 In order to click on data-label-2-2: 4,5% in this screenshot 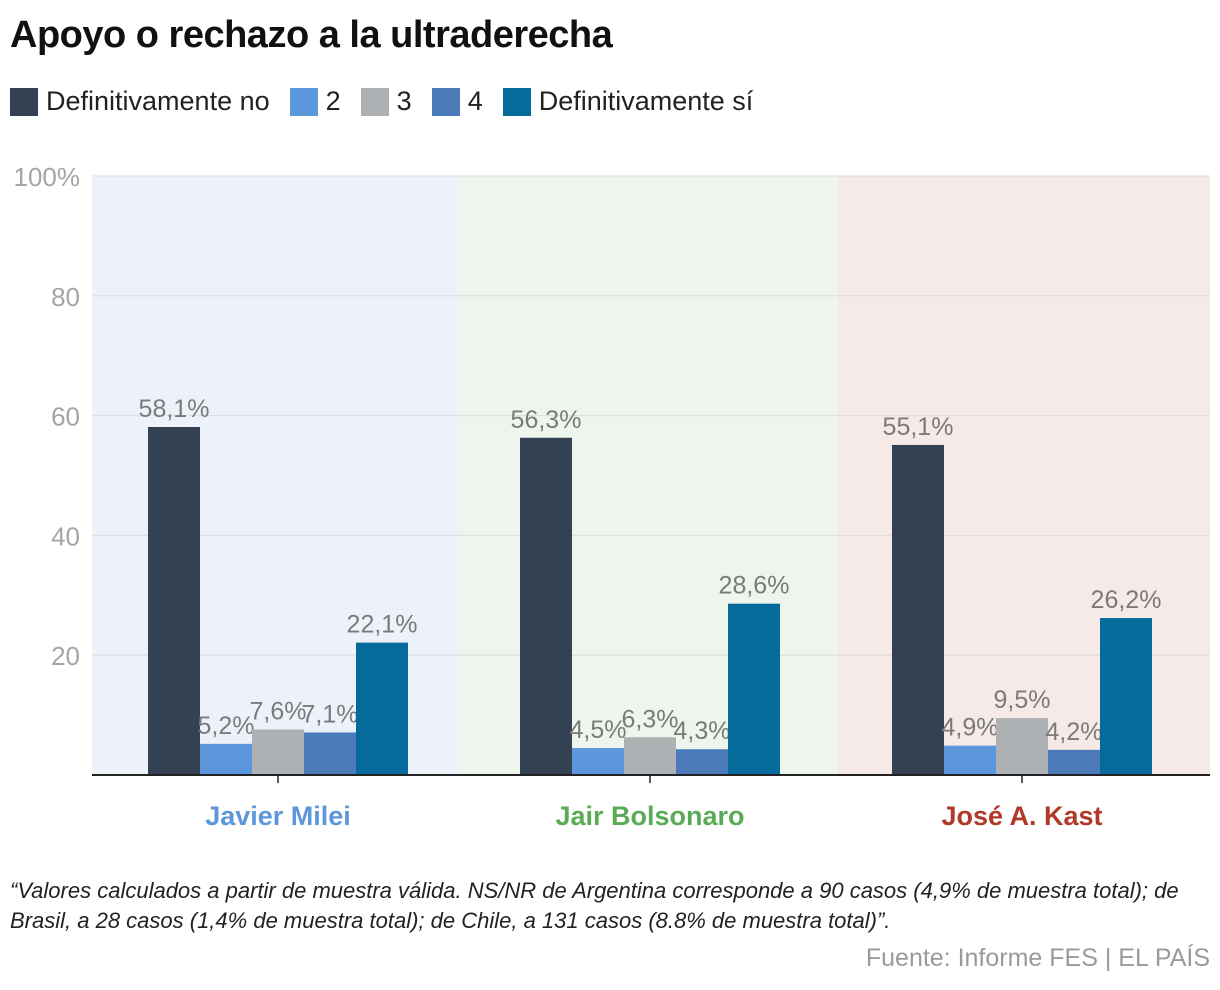, I will do `click(598, 730)`.